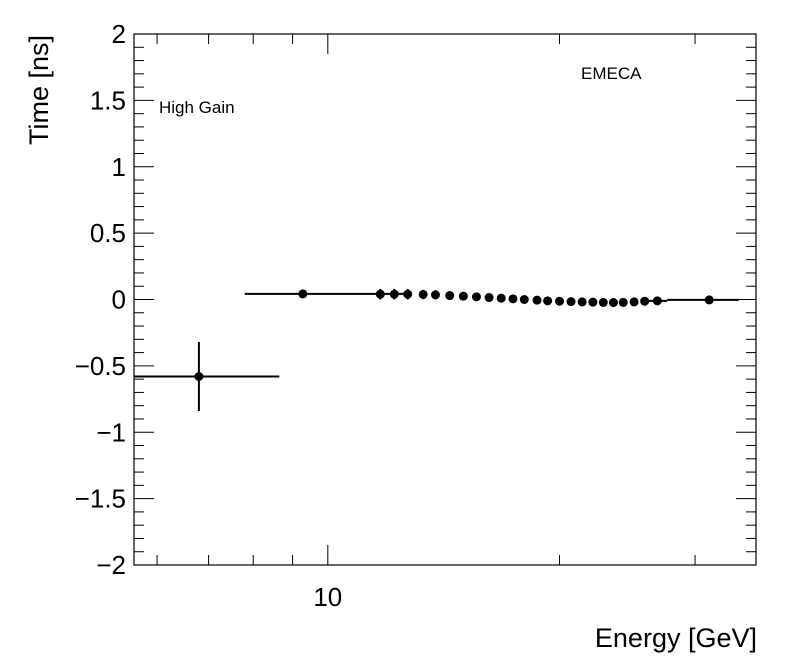 This screenshot has height=672, width=796. Describe the element at coordinates (119, 34) in the screenshot. I see `y-tick-label: 2` at that location.